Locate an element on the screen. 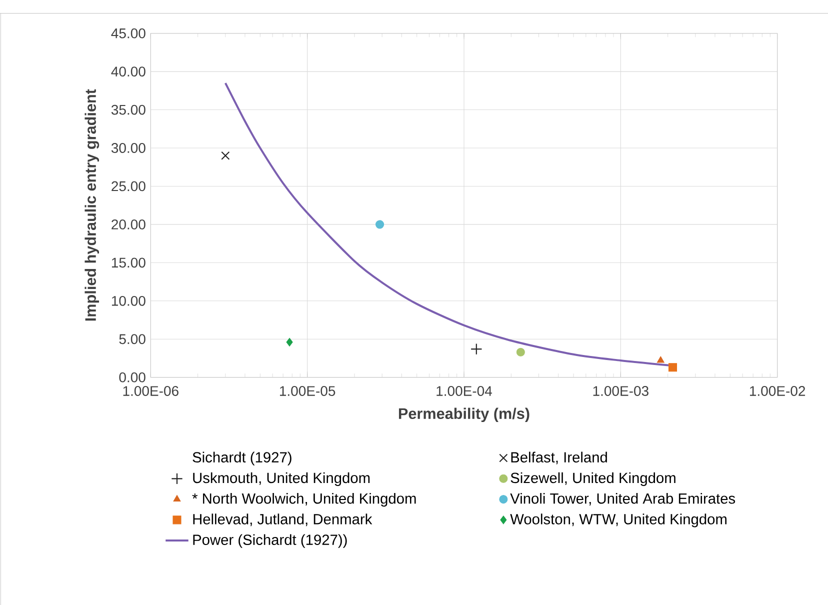 The image size is (828, 605). legend-label: Uskmouth, United Kingdom is located at coordinates (281, 479).